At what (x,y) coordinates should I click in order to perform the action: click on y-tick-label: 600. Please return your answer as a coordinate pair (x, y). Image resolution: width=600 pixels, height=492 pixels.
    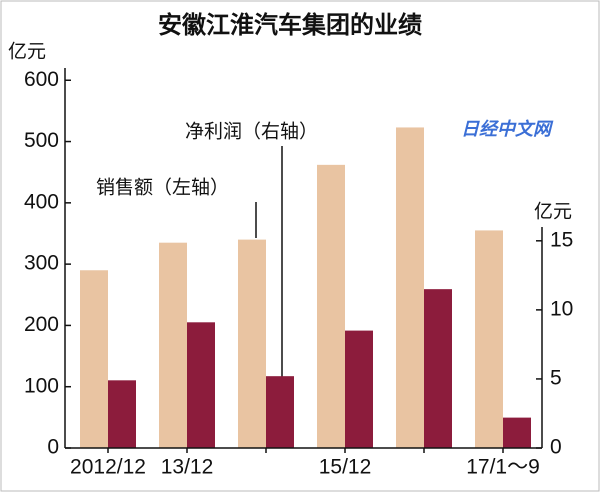
    Looking at the image, I should click on (41, 79).